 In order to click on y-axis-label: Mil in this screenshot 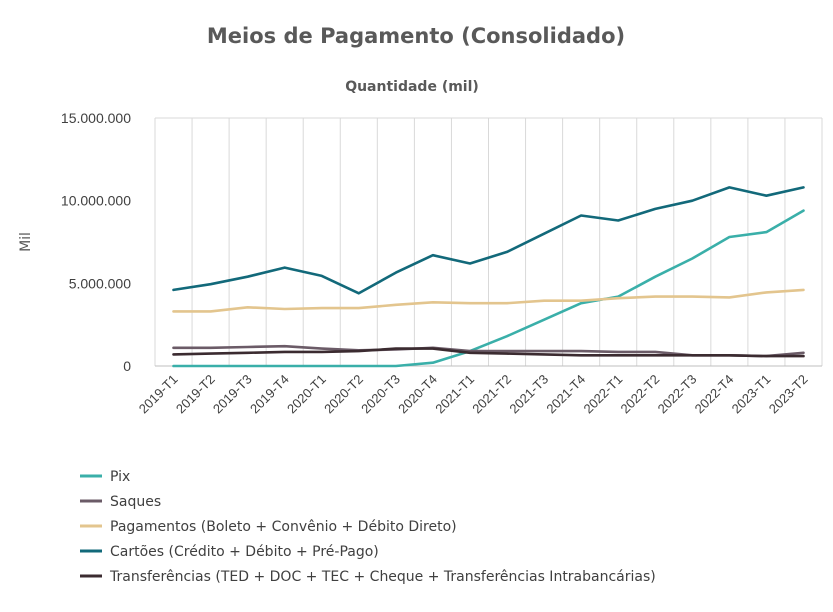, I will do `click(26, 242)`.